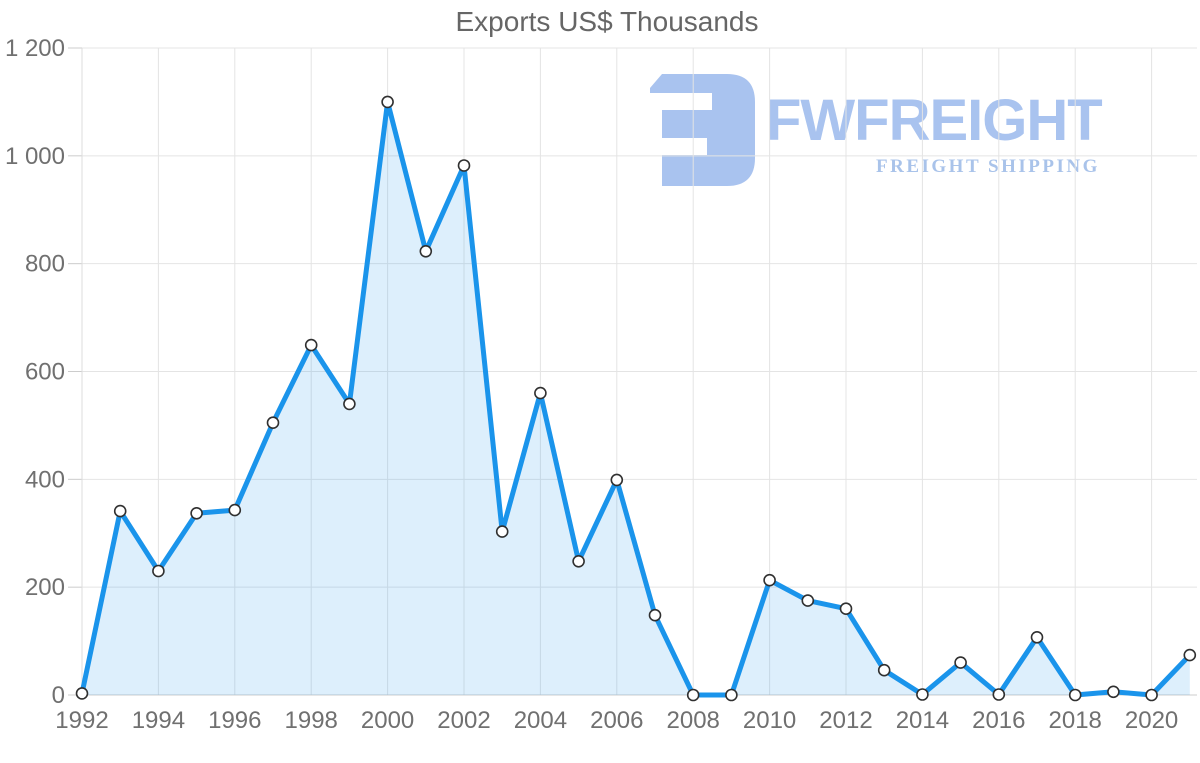  What do you see at coordinates (387, 720) in the screenshot?
I see `x-tick-label: 2000` at bounding box center [387, 720].